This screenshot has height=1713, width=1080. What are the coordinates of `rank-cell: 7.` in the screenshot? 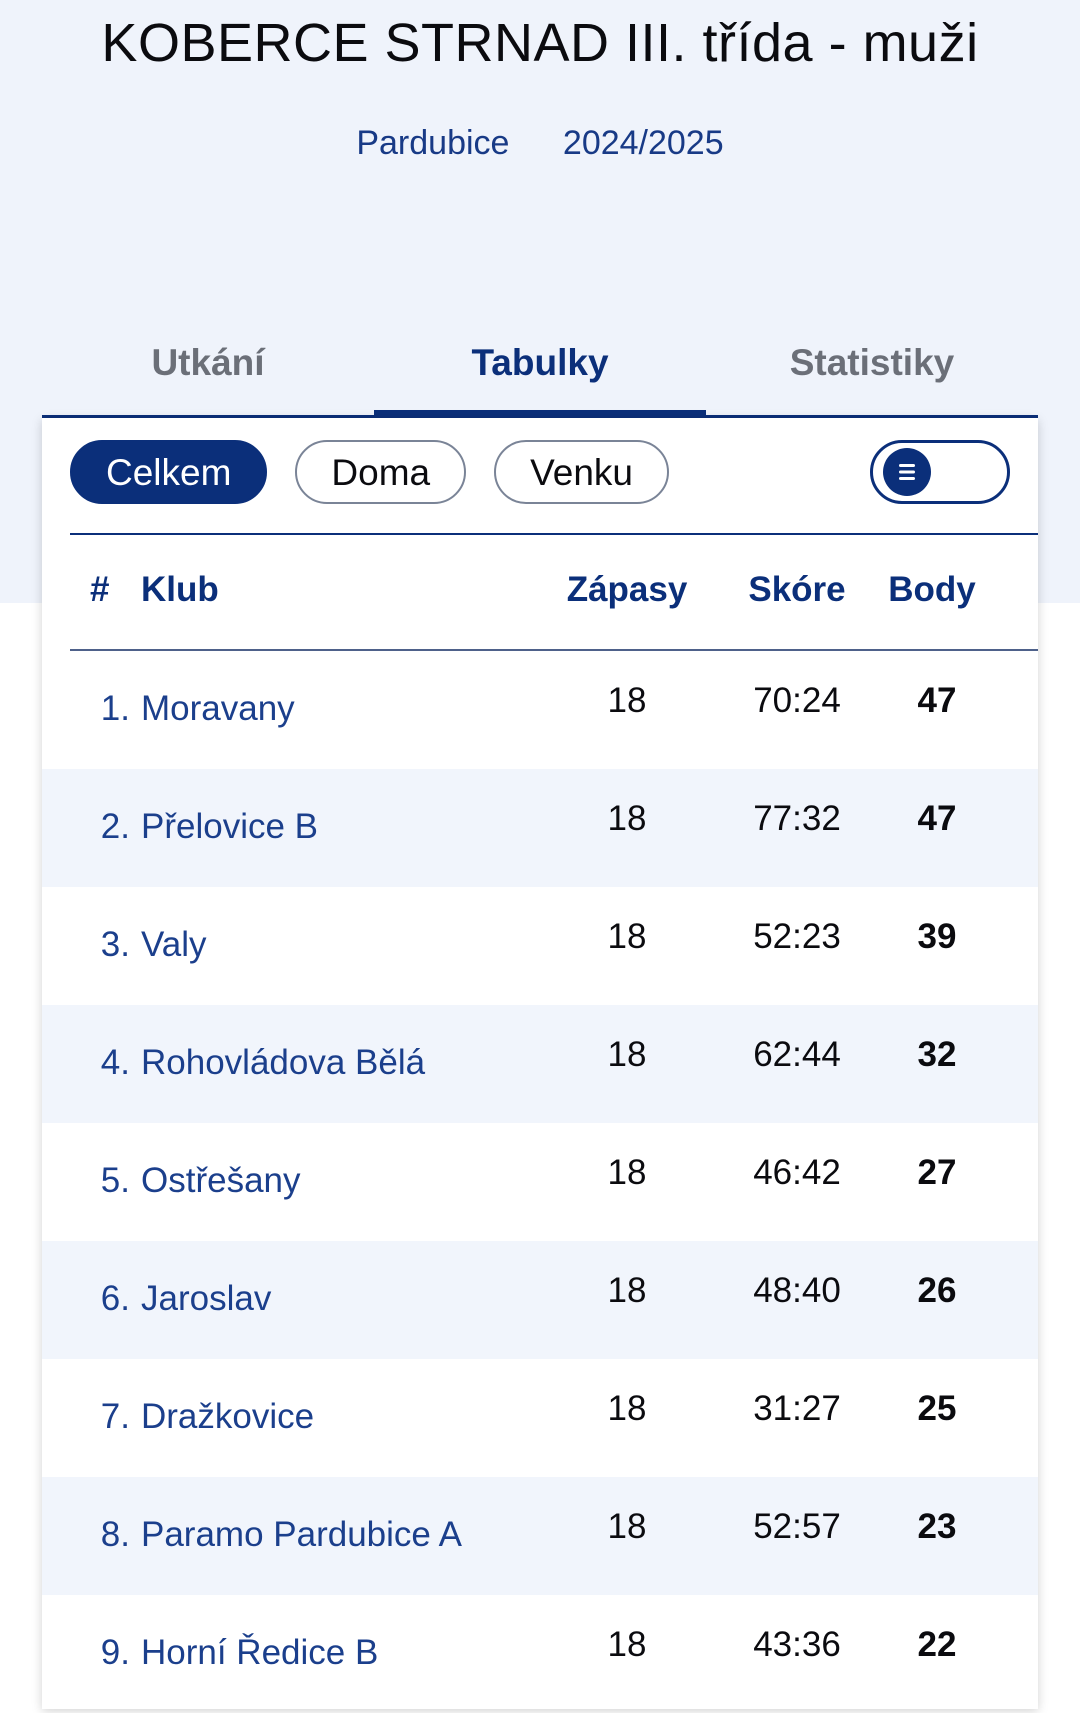 It's located at (115, 1416).